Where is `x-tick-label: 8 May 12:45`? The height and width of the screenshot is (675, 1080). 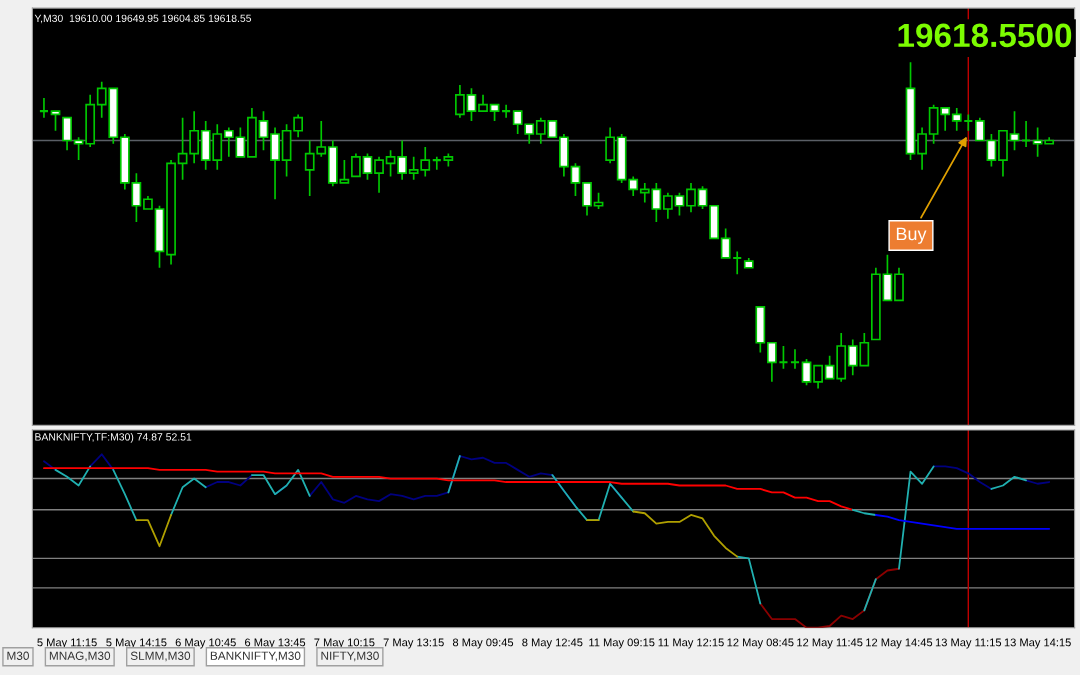 x-tick-label: 8 May 12:45 is located at coordinates (552, 643).